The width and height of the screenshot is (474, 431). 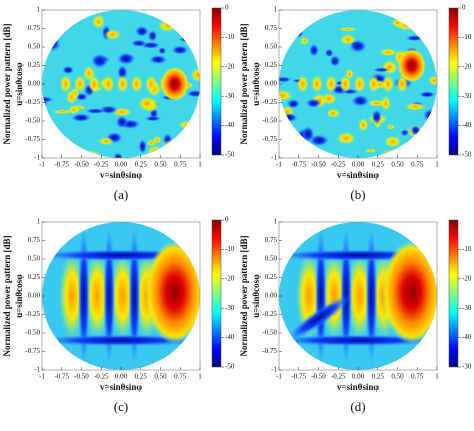 I want to click on panel-label: (b), so click(x=357, y=194).